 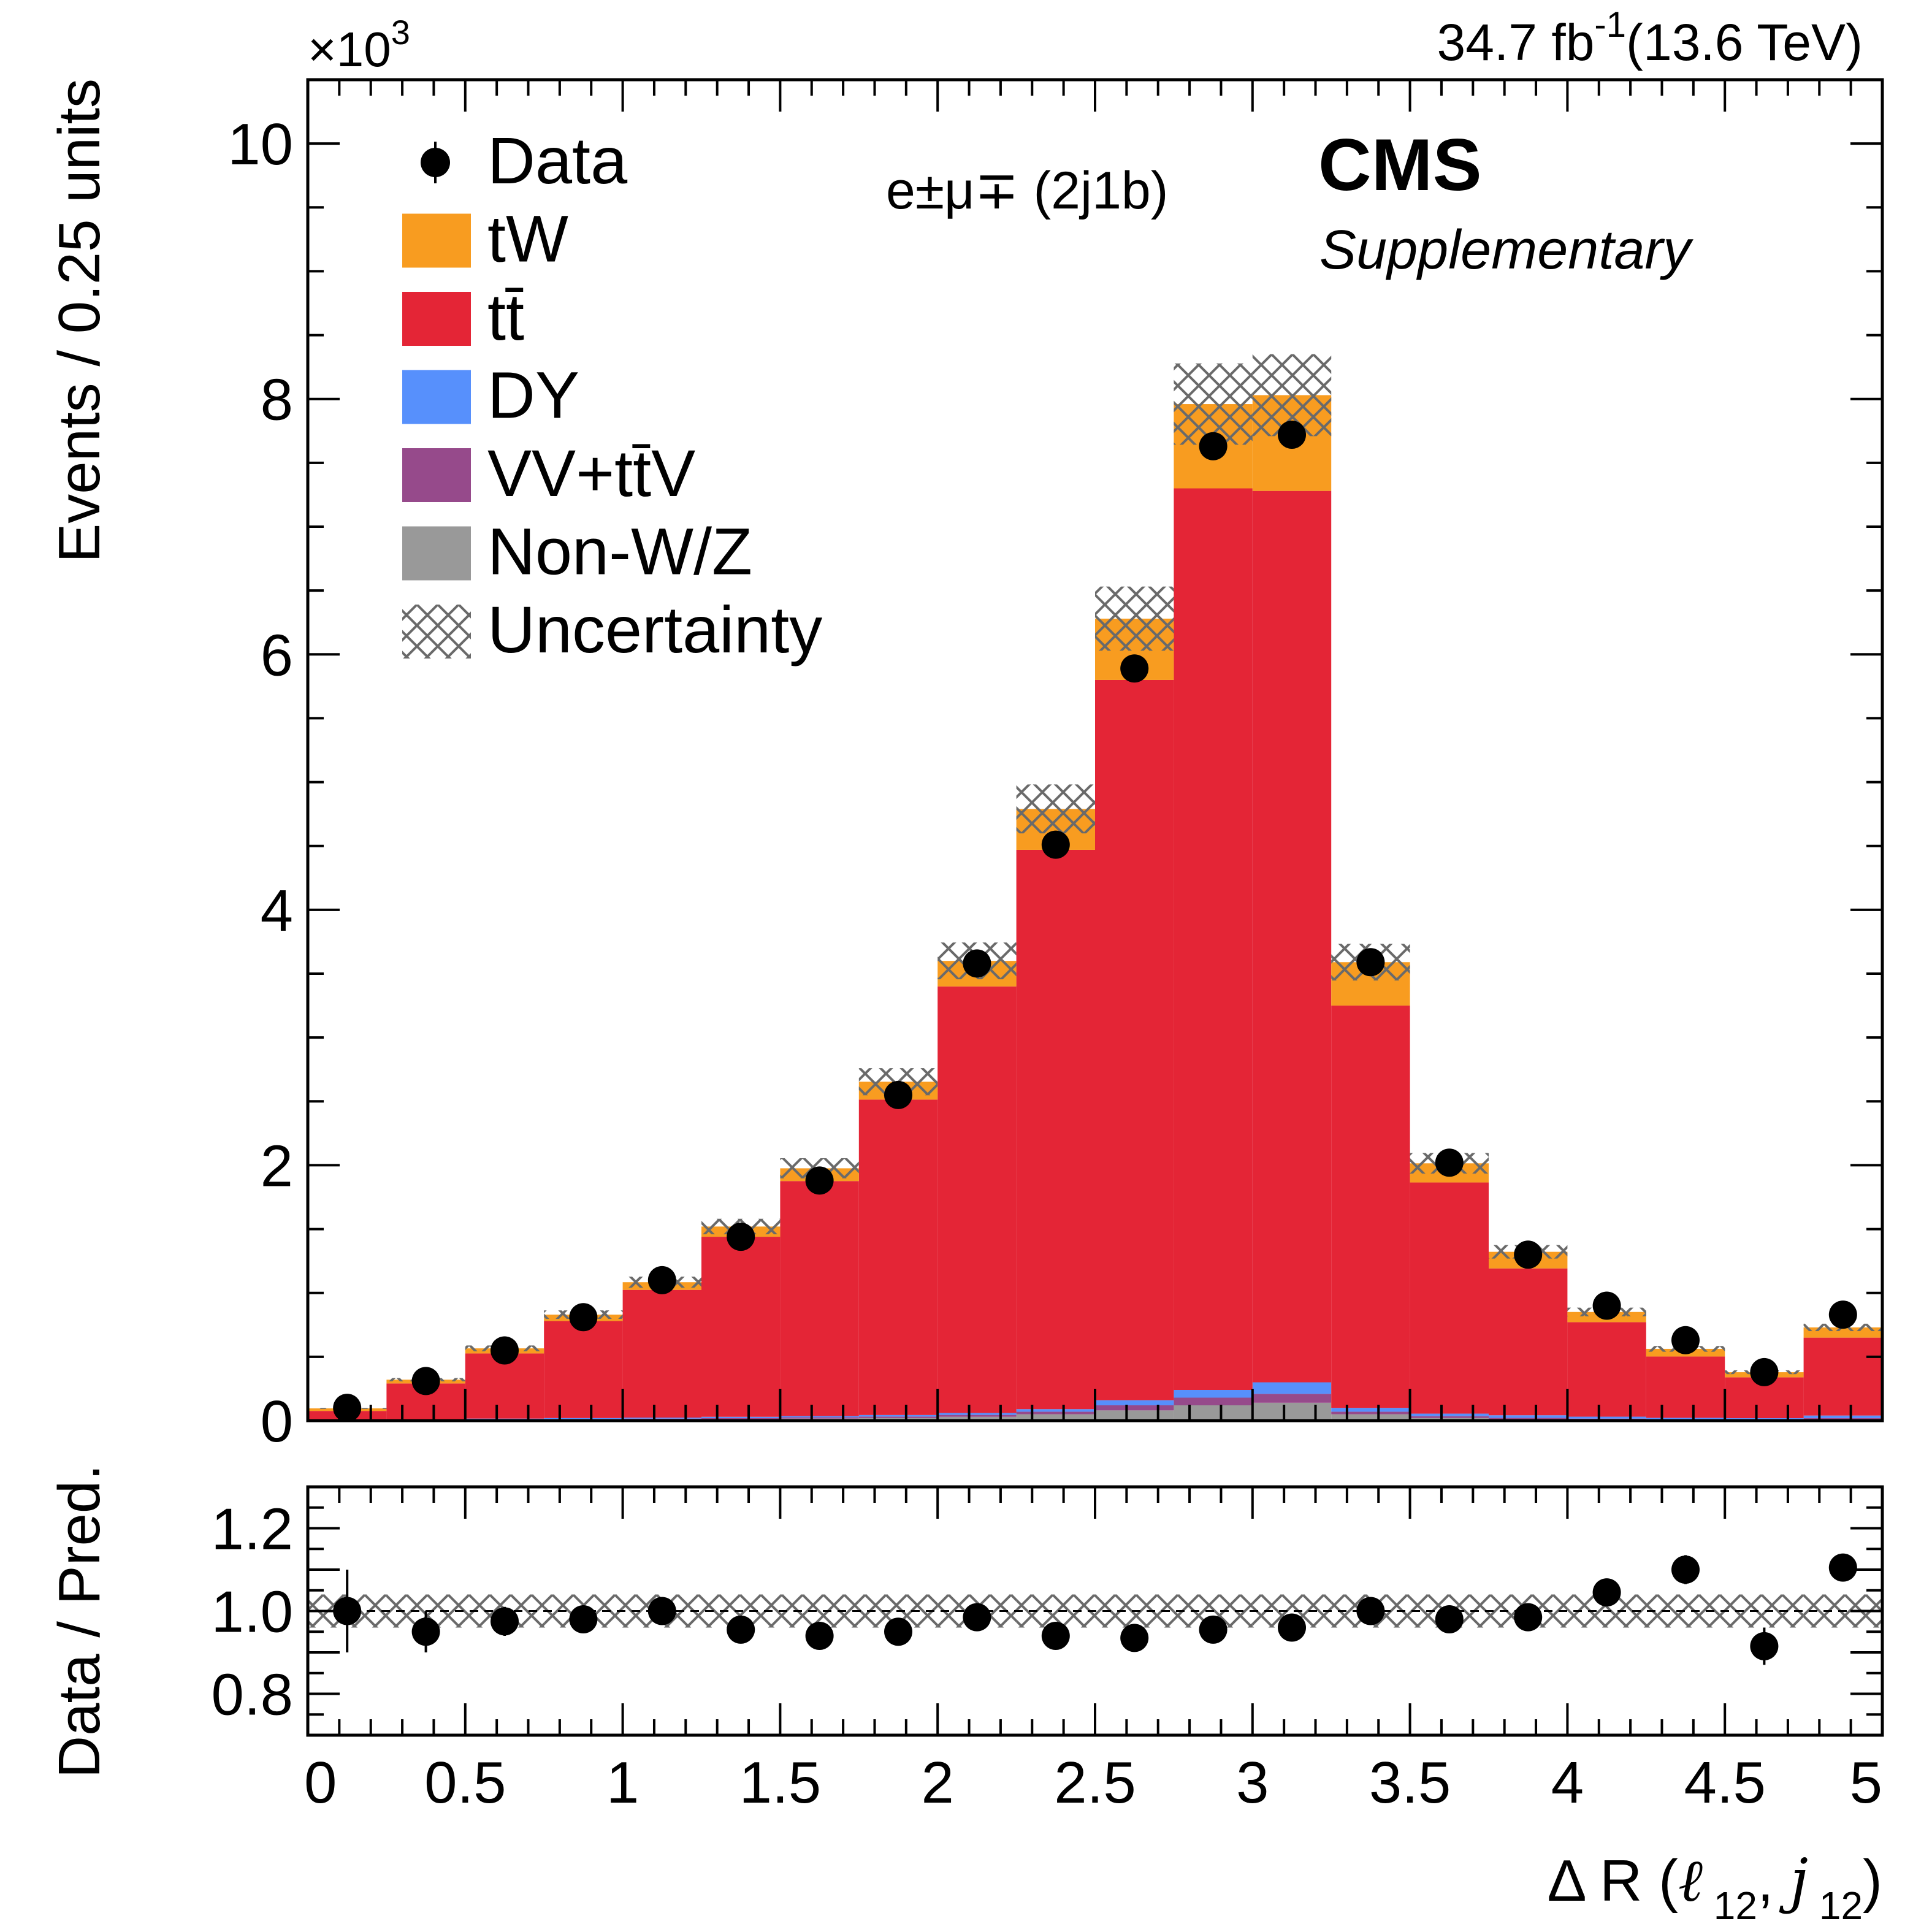 I want to click on x-tick-label: 4, so click(x=1567, y=1783).